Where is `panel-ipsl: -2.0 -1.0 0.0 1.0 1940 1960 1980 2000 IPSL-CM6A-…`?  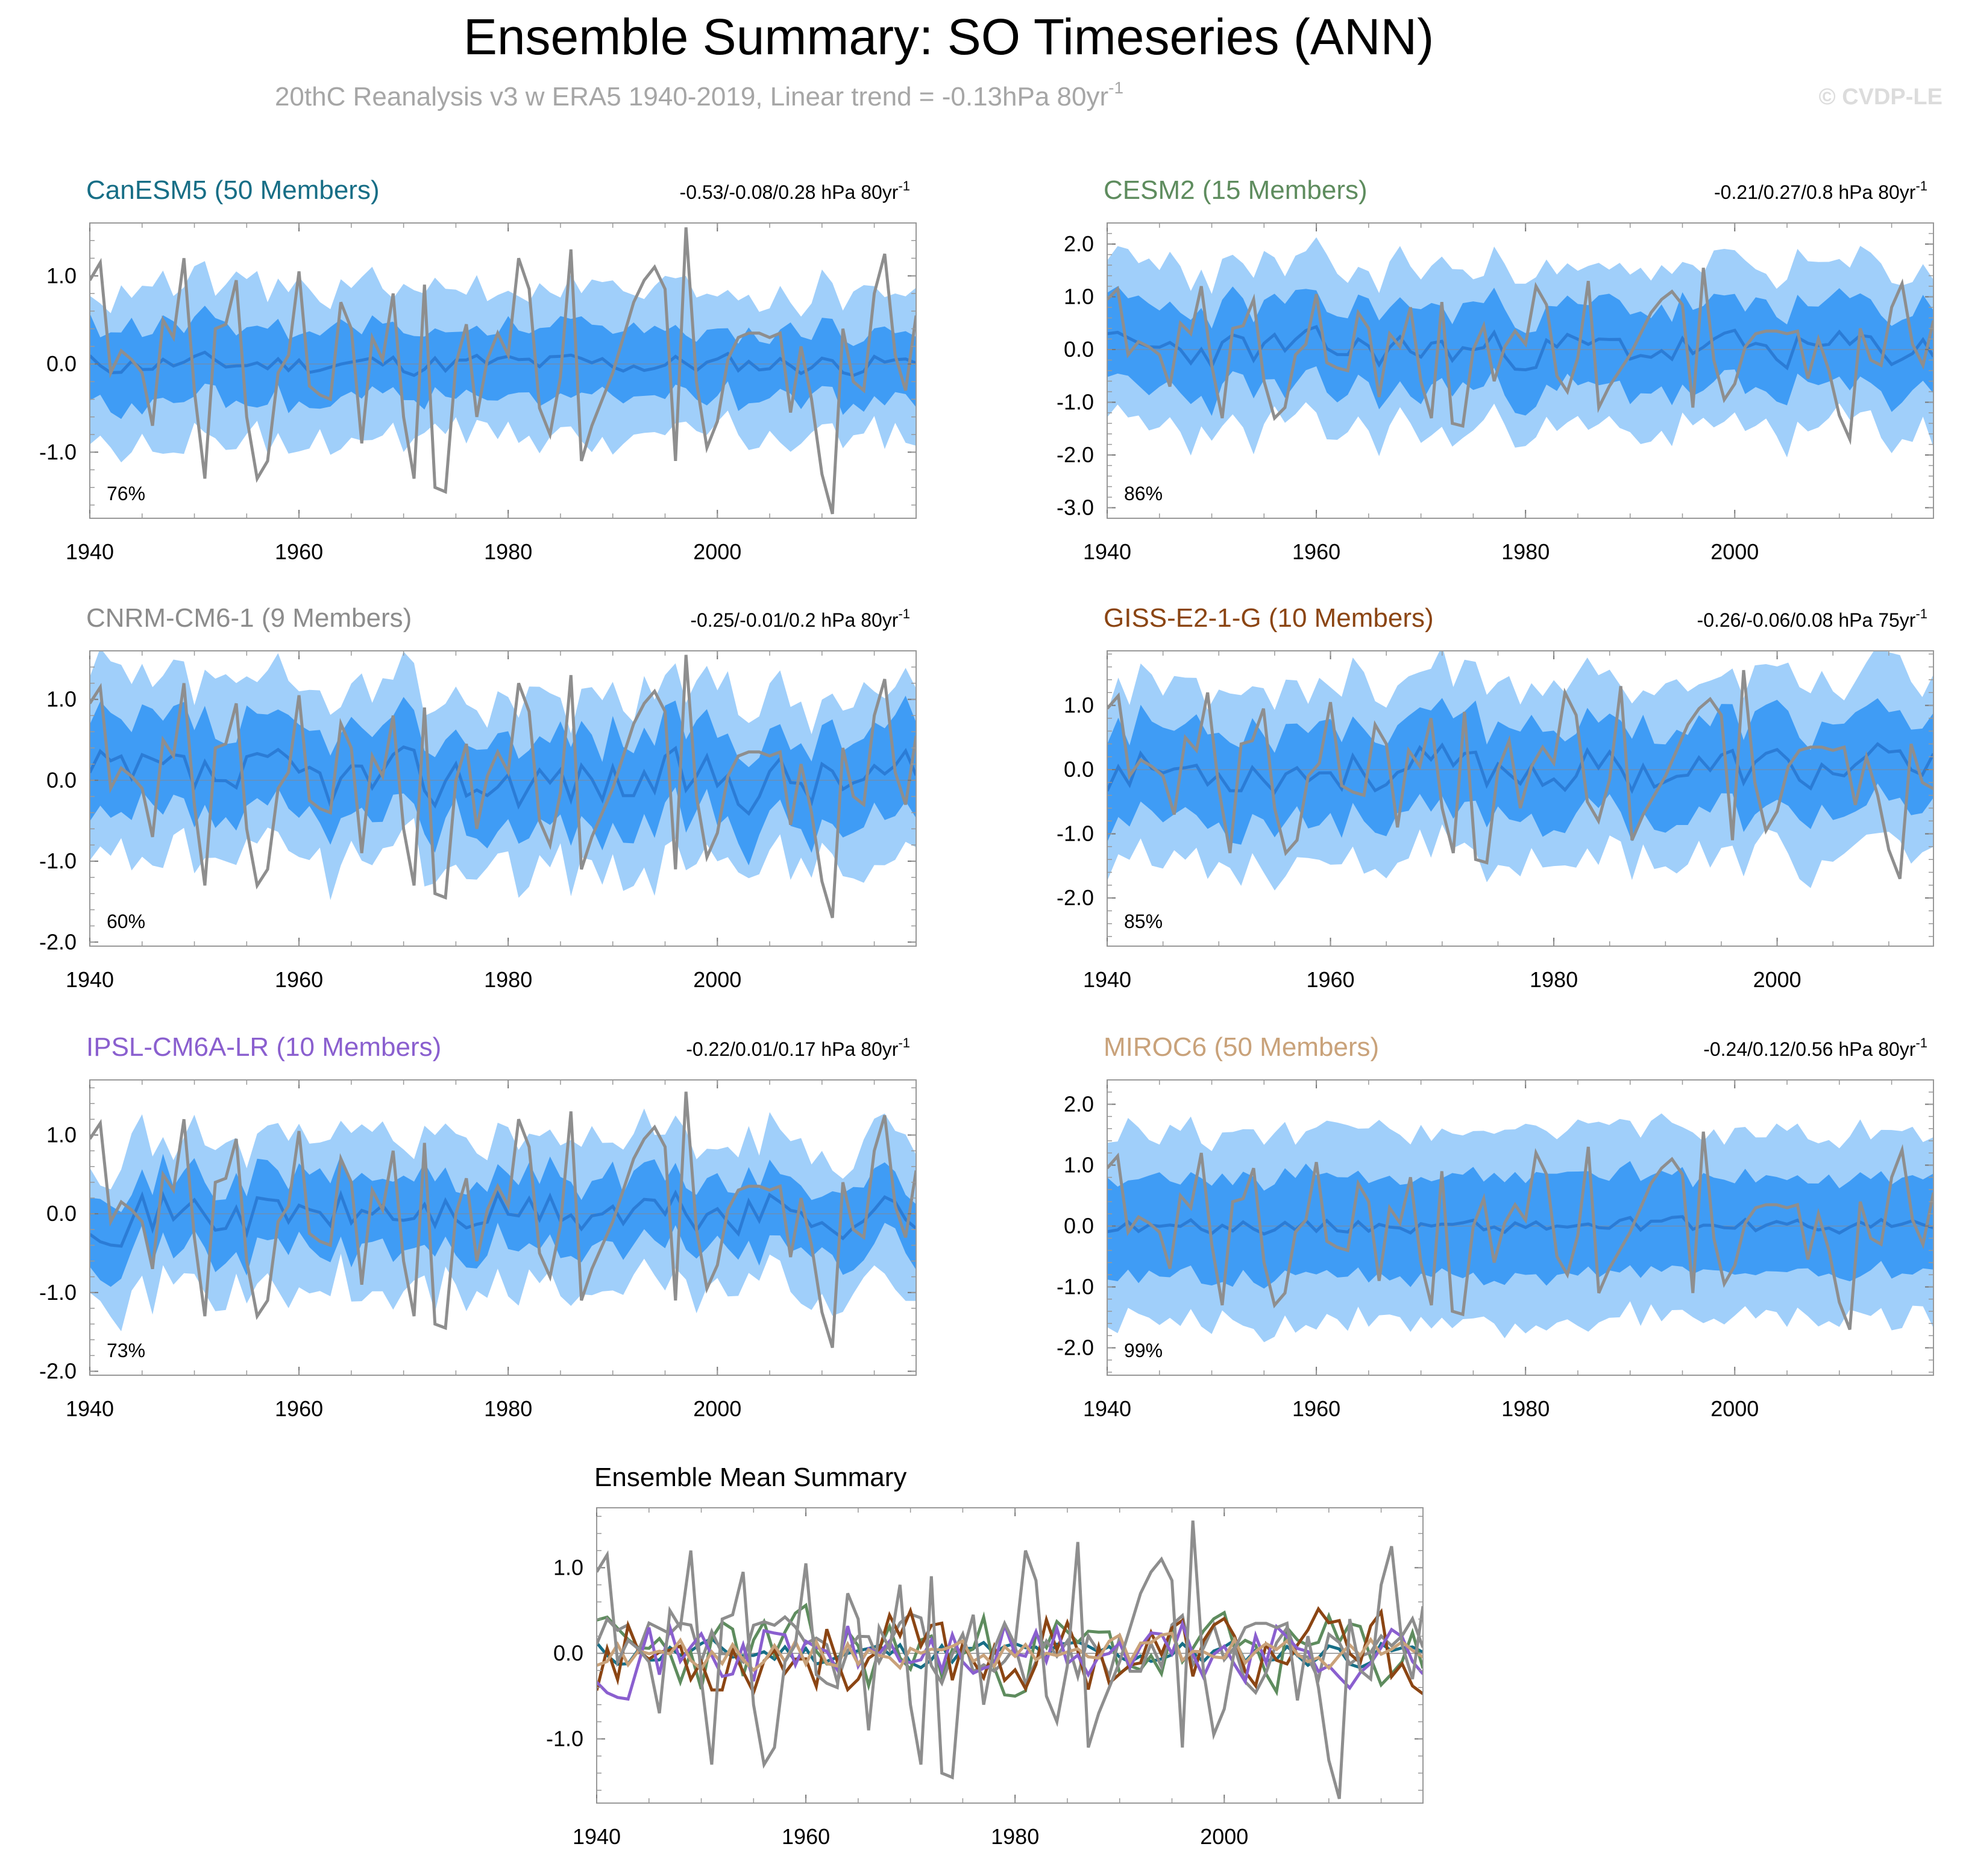 panel-ipsl: -2.0 -1.0 0.0 1.0 1940 1960 1980 2000 IPSL-CM6A-… is located at coordinates (478, 1226).